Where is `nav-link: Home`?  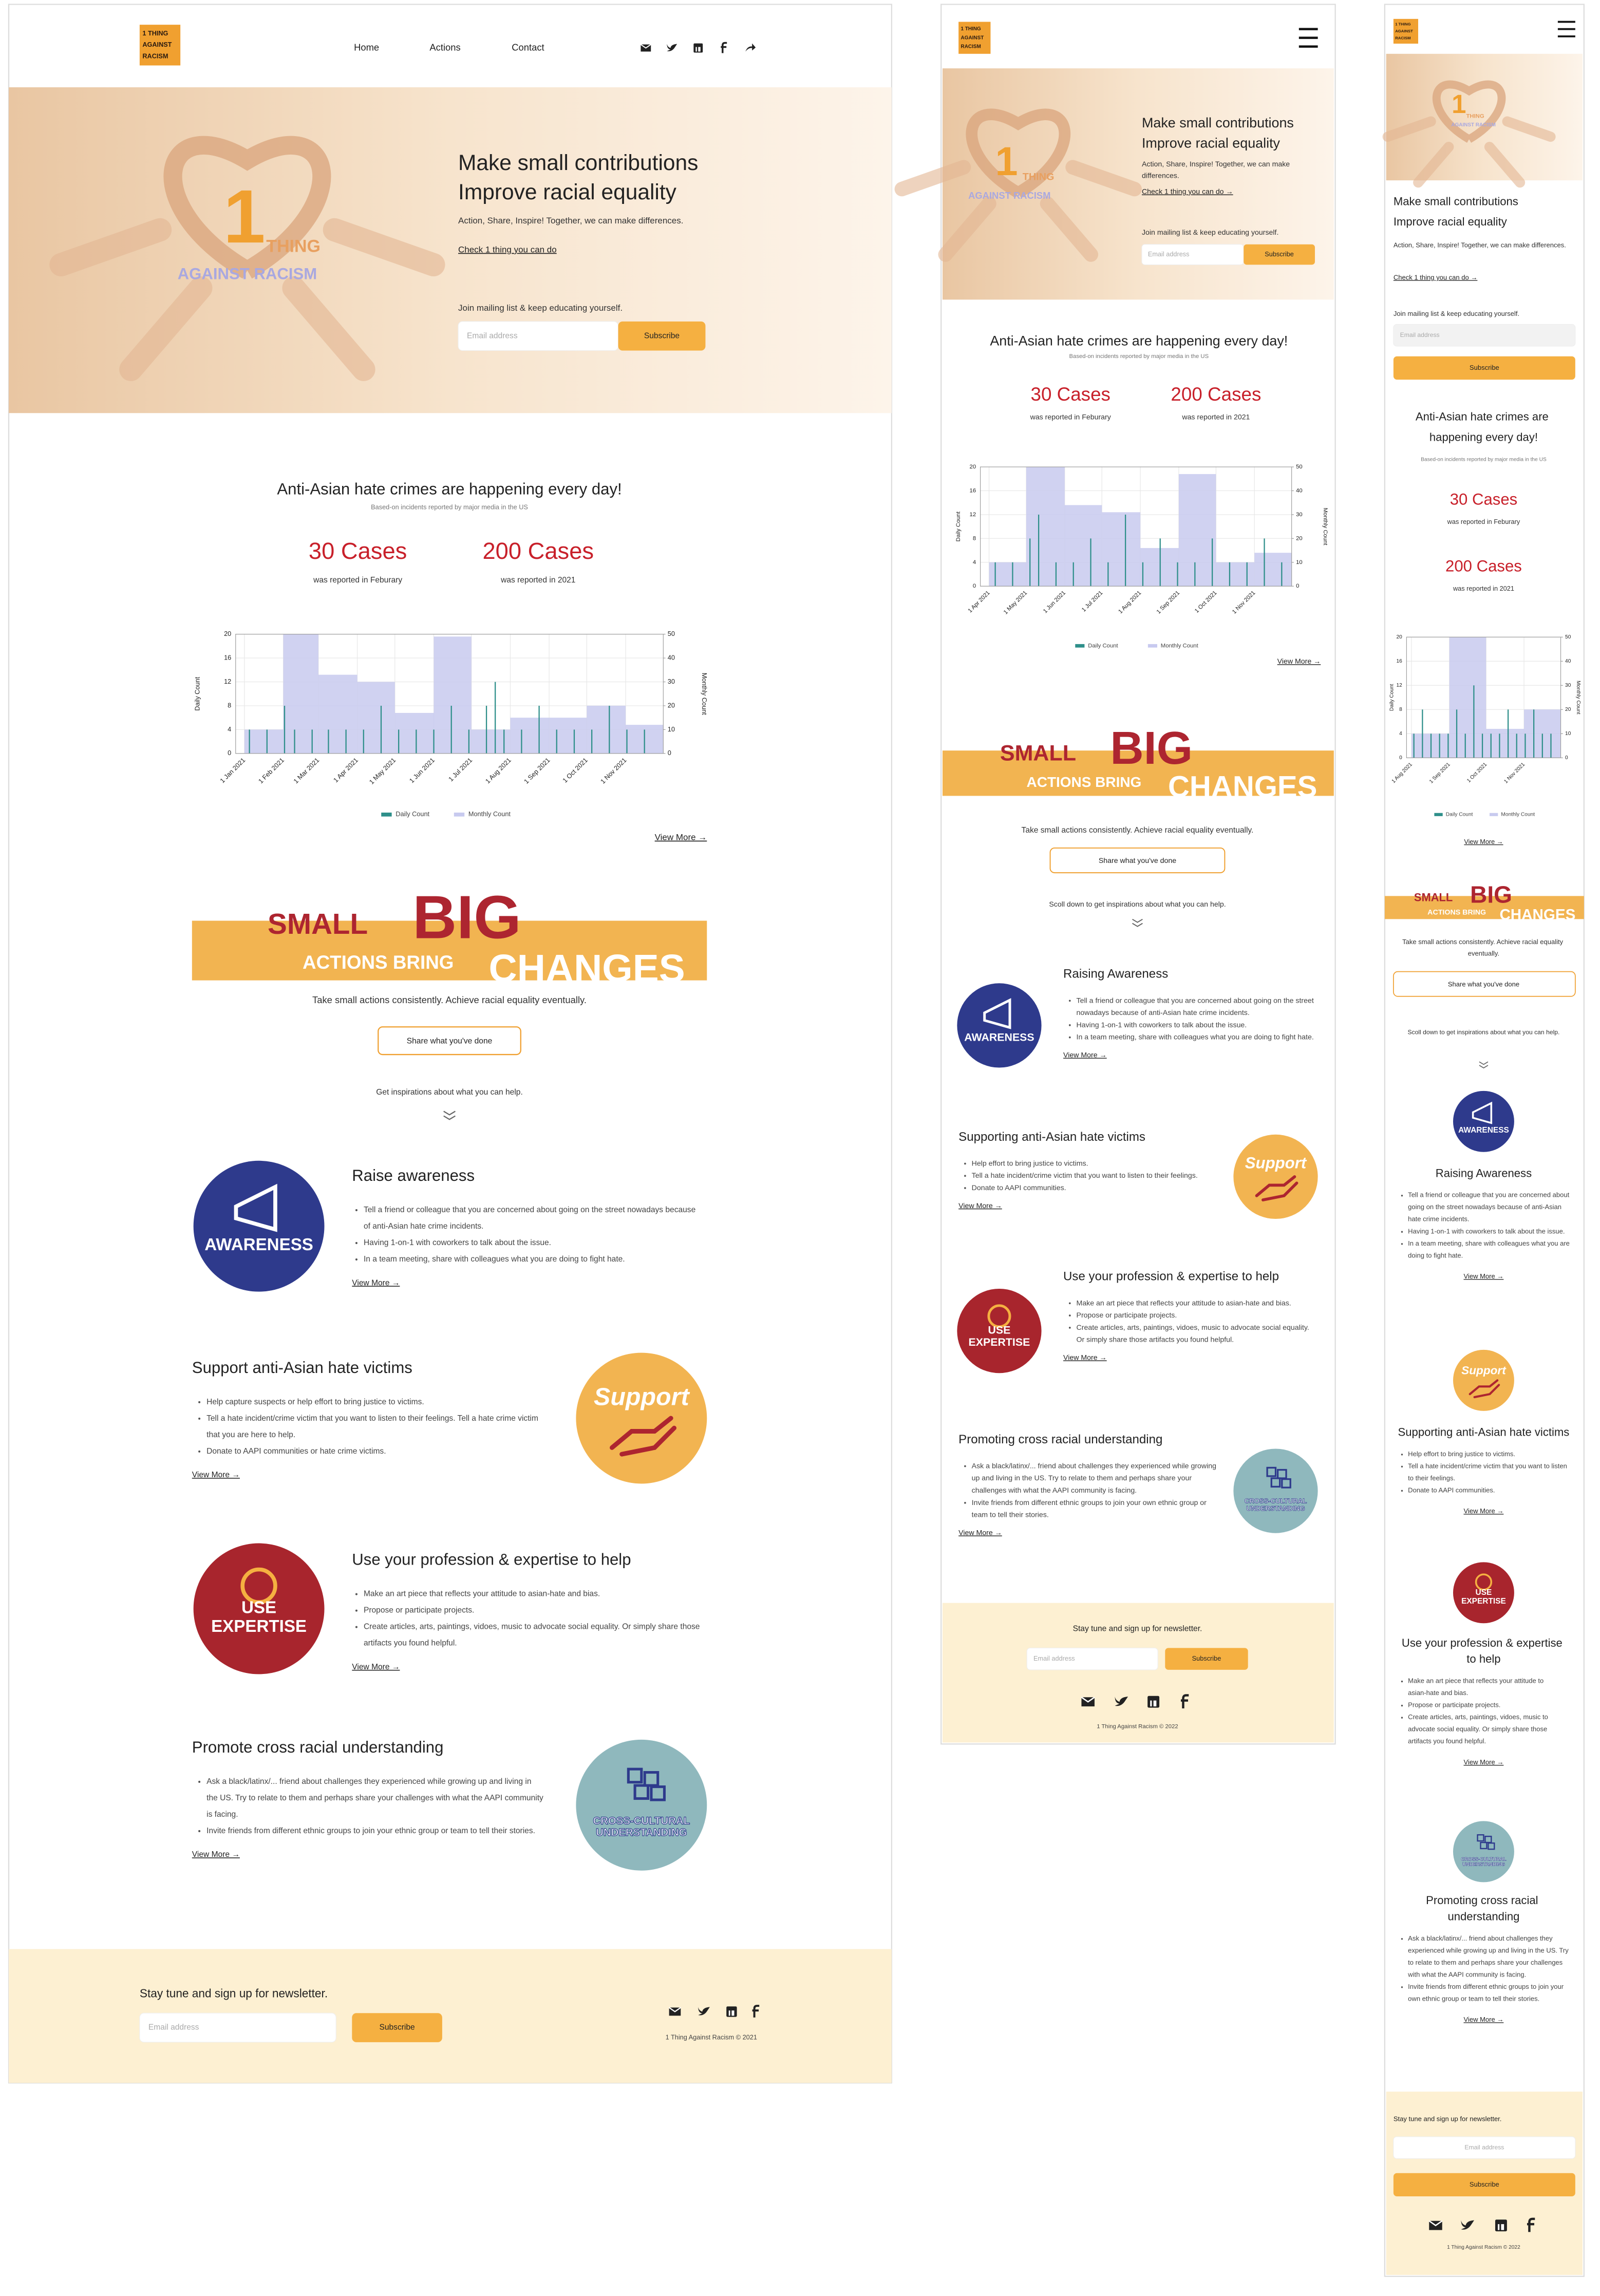 nav-link: Home is located at coordinates (366, 47).